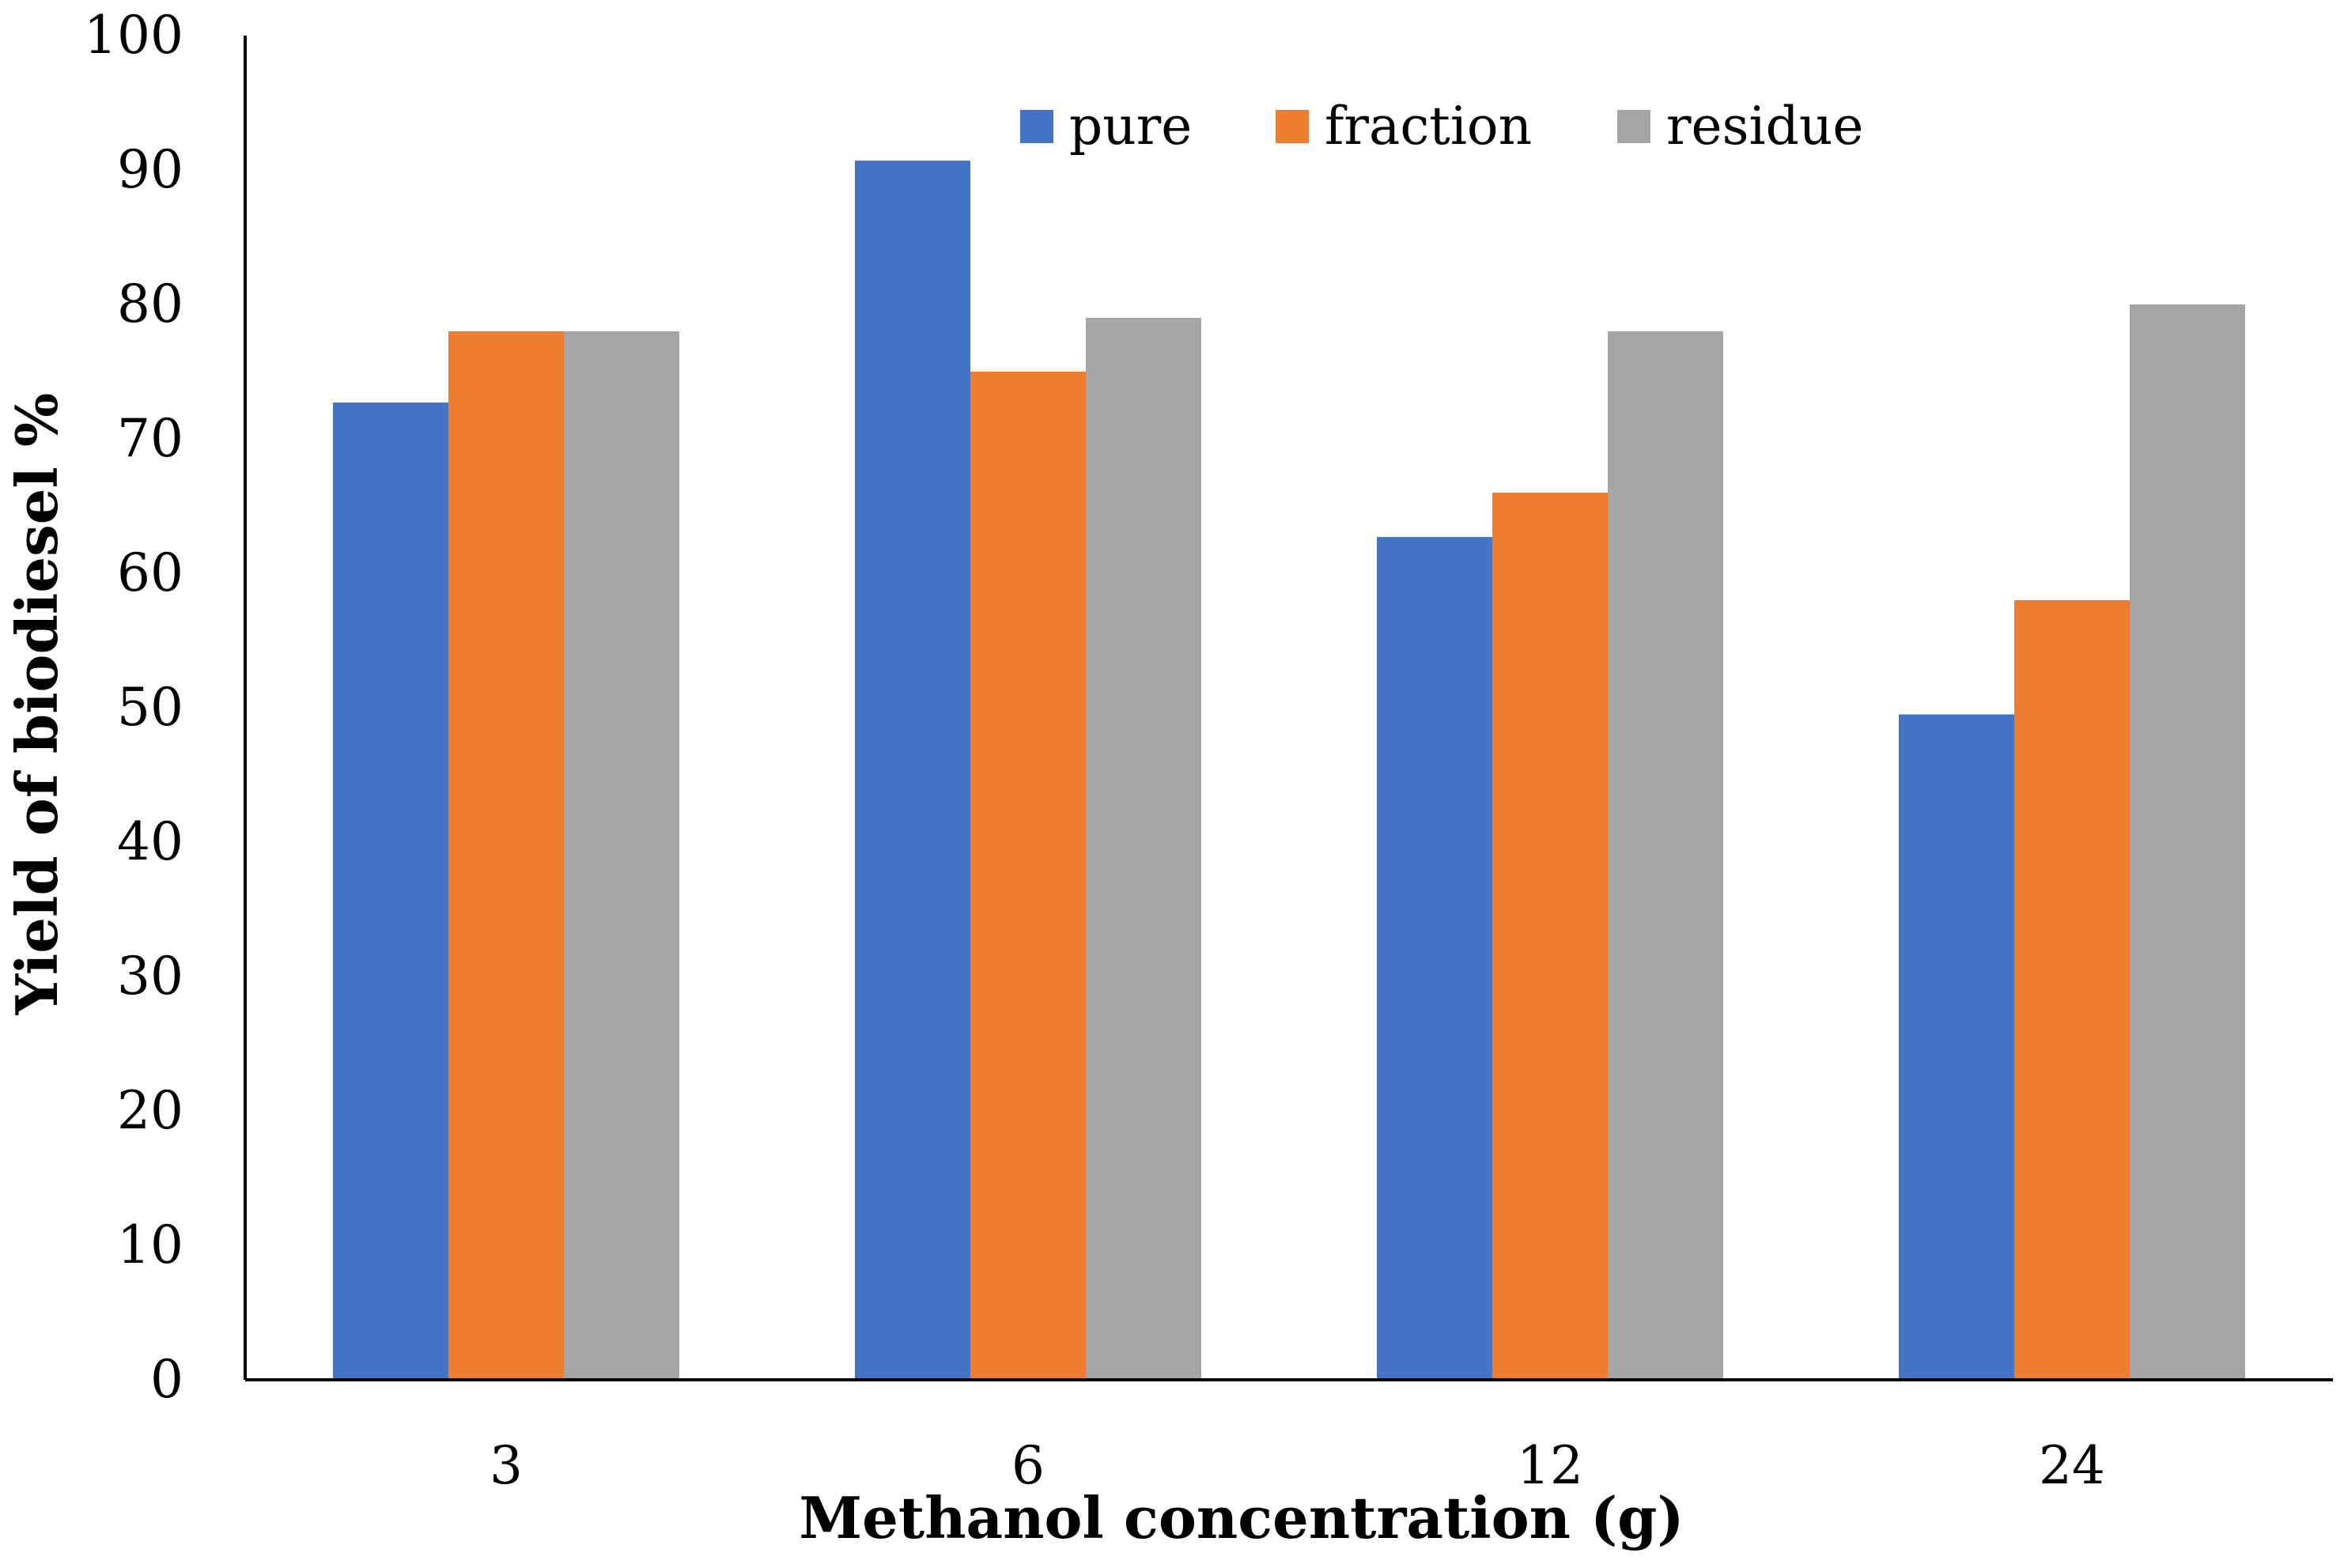 This screenshot has height=1568, width=2344. I want to click on legend-item-fraction: fraction, so click(1404, 126).